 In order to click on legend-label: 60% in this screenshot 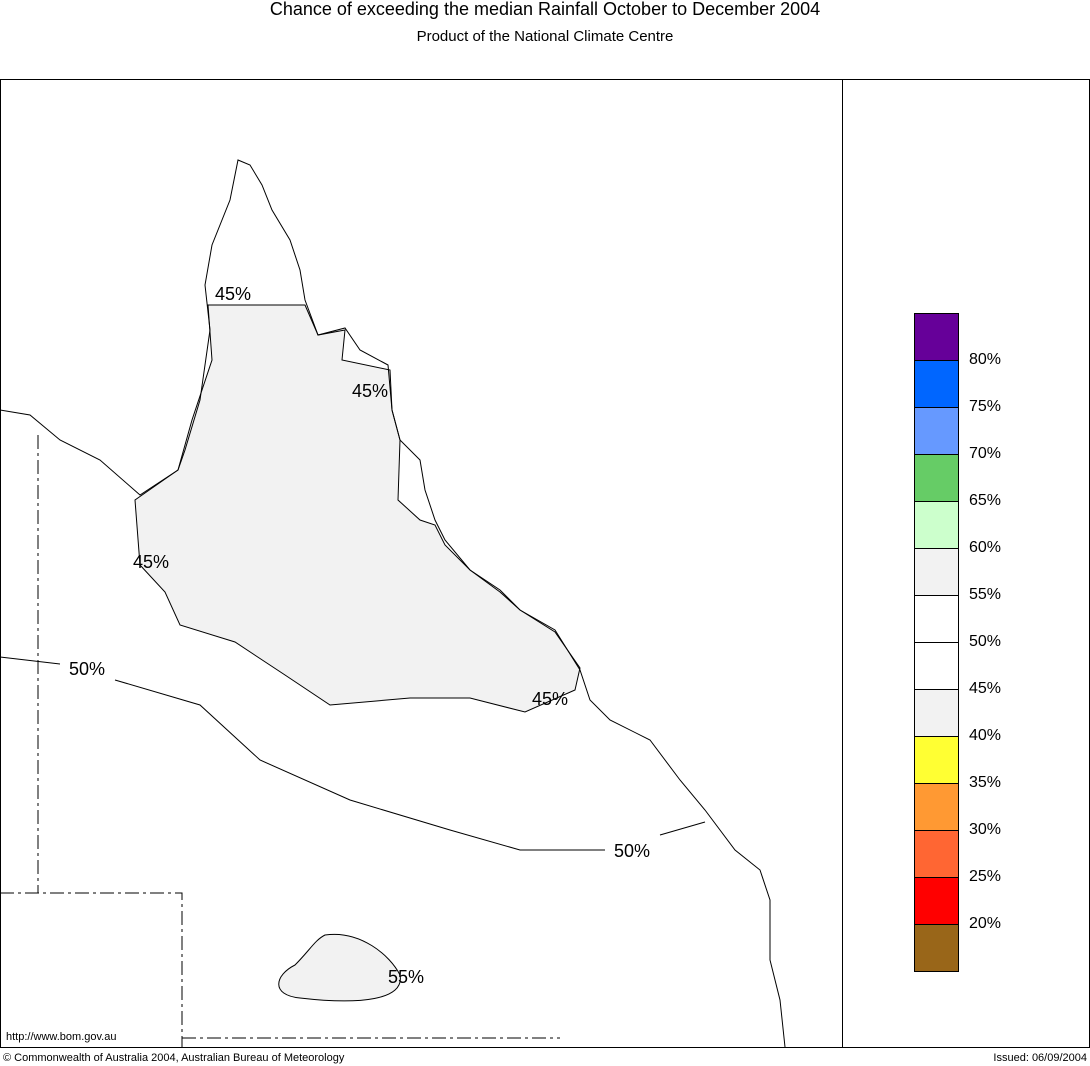, I will do `click(985, 547)`.